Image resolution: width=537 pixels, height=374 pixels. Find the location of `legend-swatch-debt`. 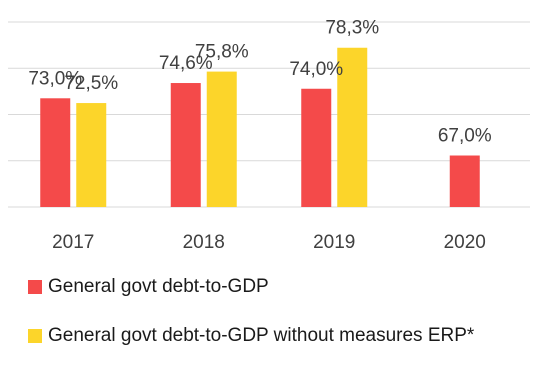

legend-swatch-debt is located at coordinates (35, 287).